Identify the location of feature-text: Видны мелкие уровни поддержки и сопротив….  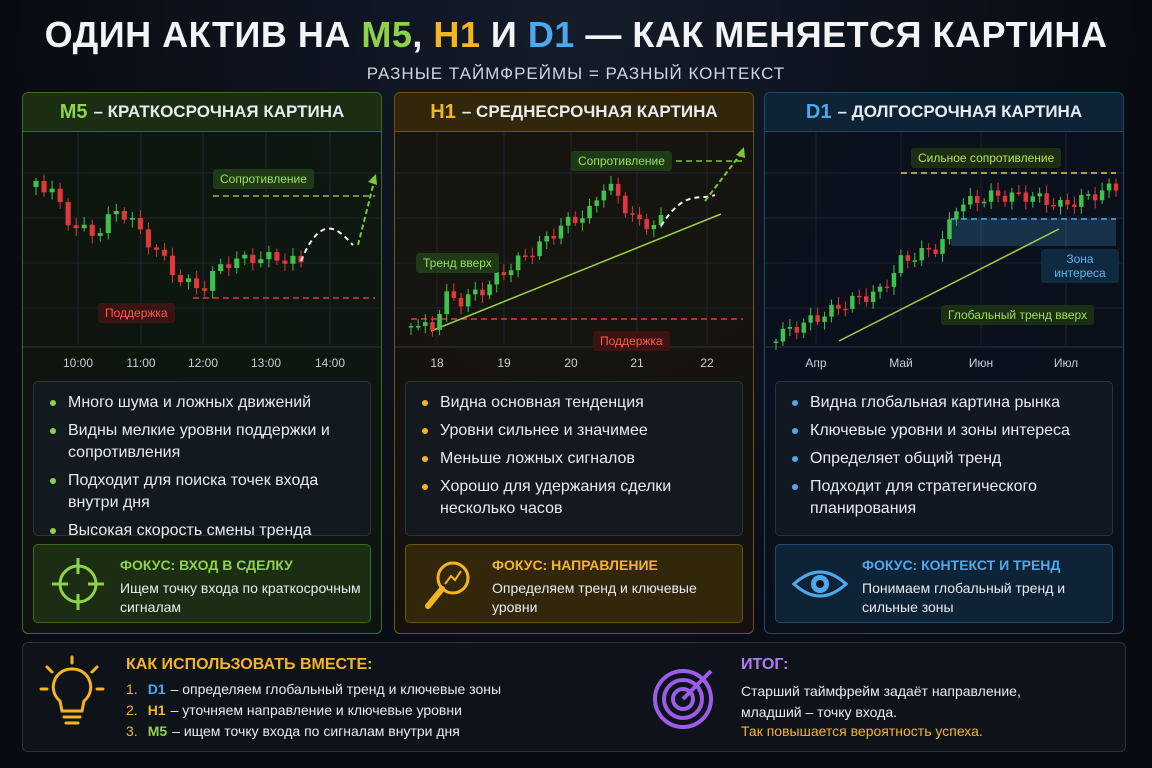
(199, 441).